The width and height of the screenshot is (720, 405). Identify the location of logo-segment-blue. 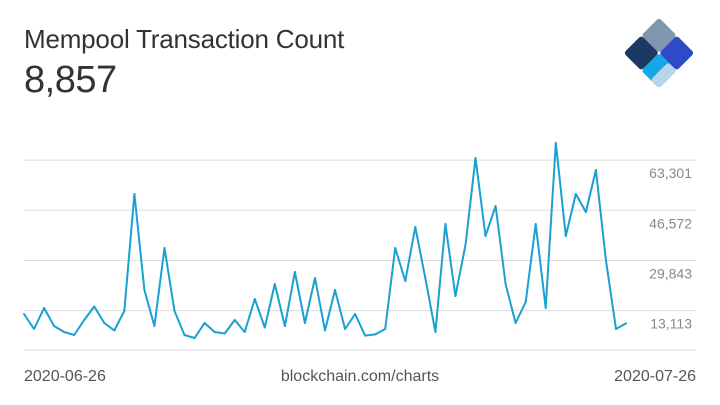
(677, 53).